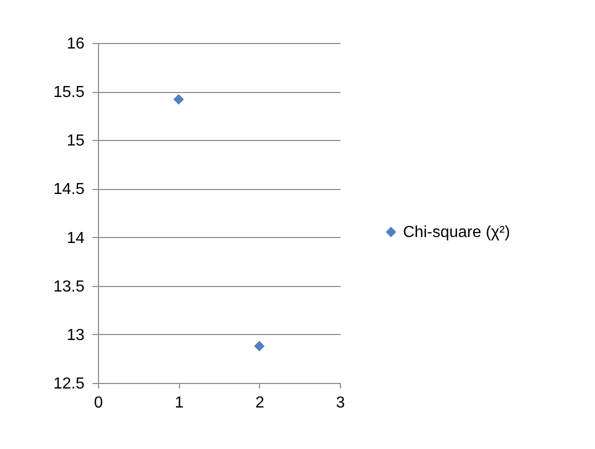 This screenshot has height=449, width=595. What do you see at coordinates (179, 403) in the screenshot?
I see `x-tick-label: 1` at bounding box center [179, 403].